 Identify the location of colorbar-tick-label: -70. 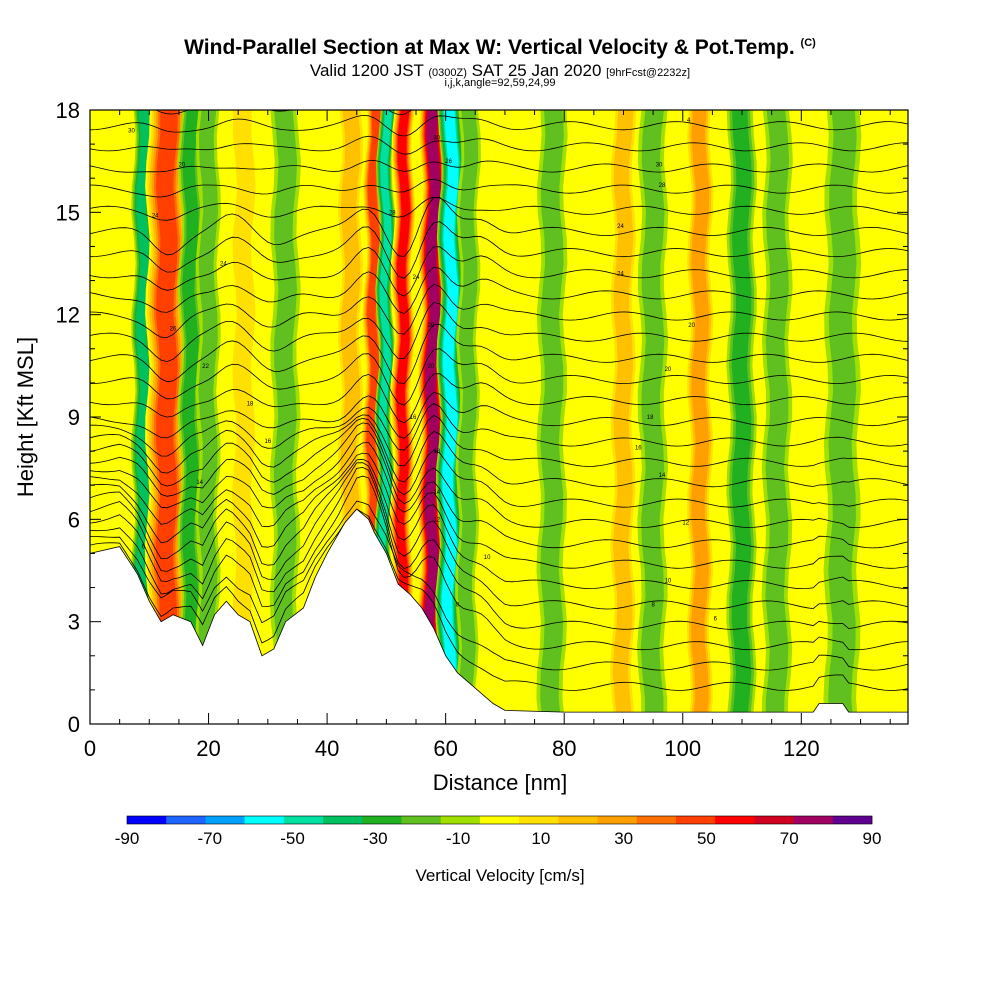
(209, 838).